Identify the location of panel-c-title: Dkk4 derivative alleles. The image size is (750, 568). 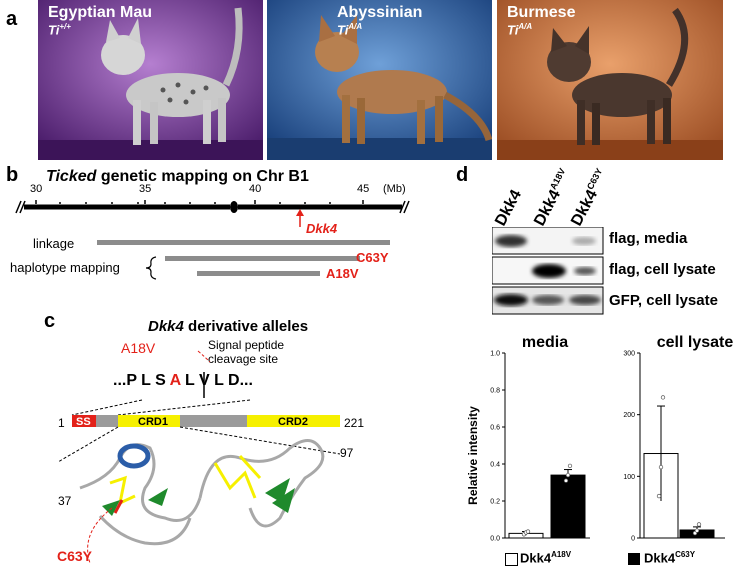
(228, 326).